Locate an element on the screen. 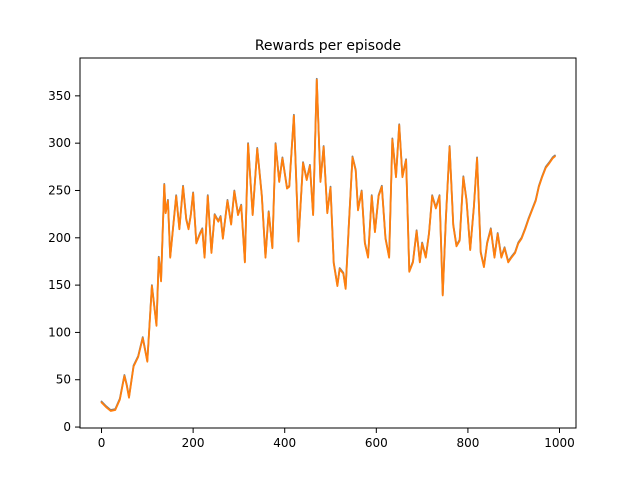  x-tick-label-800: 800 is located at coordinates (467, 443).